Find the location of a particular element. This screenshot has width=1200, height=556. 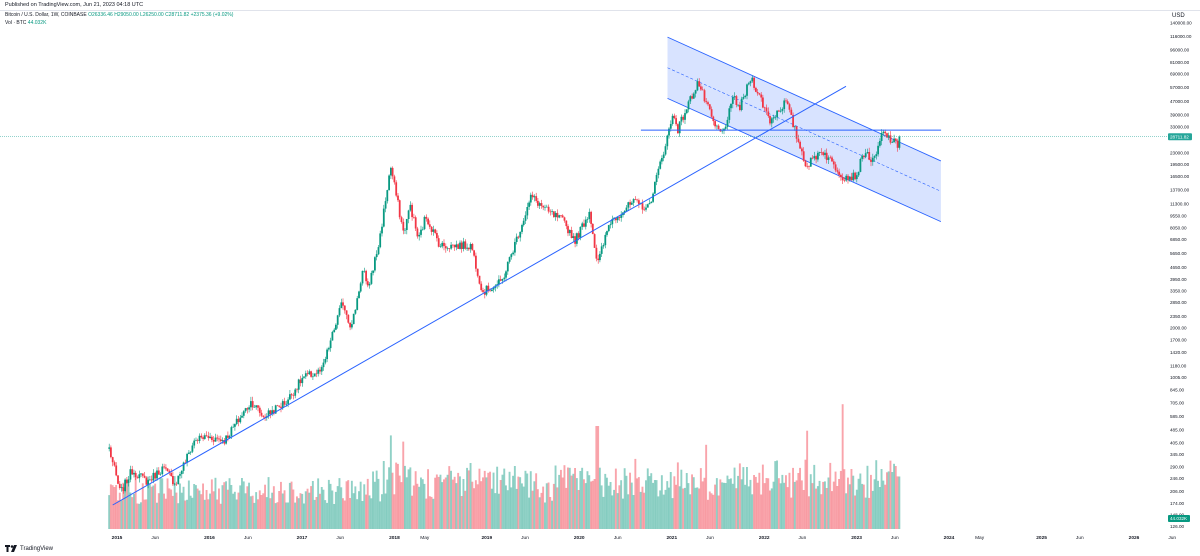

y-tick-label: 246.00 is located at coordinates (1177, 478).